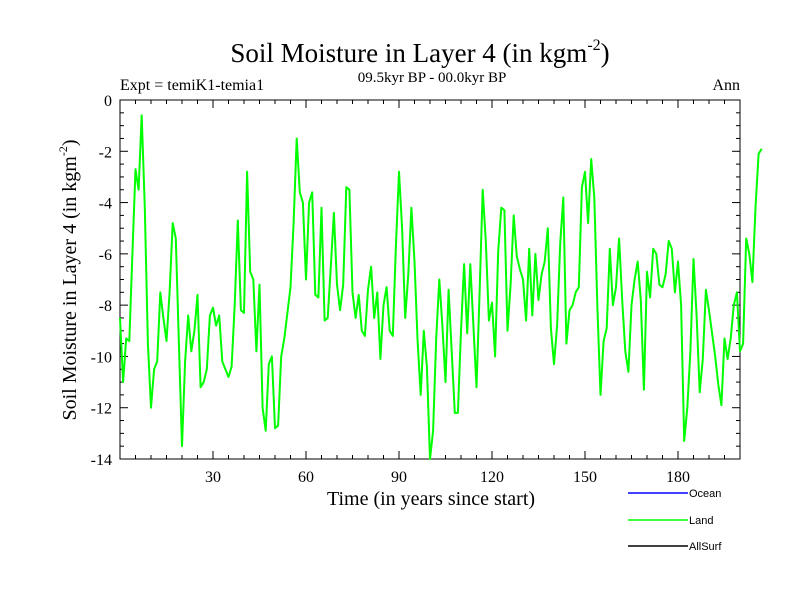  What do you see at coordinates (432, 78) in the screenshot?
I see `chart-subtitle: 09.5kyr BP - 00.0kyr BP` at bounding box center [432, 78].